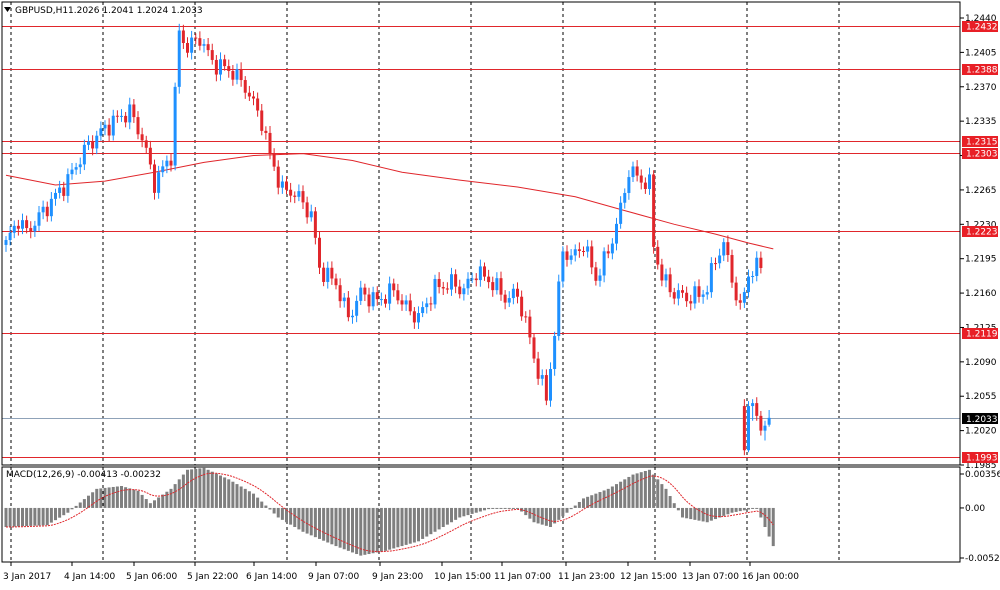 The height and width of the screenshot is (590, 1000). Describe the element at coordinates (389, 201) in the screenshot. I see `moving-average-line` at that location.